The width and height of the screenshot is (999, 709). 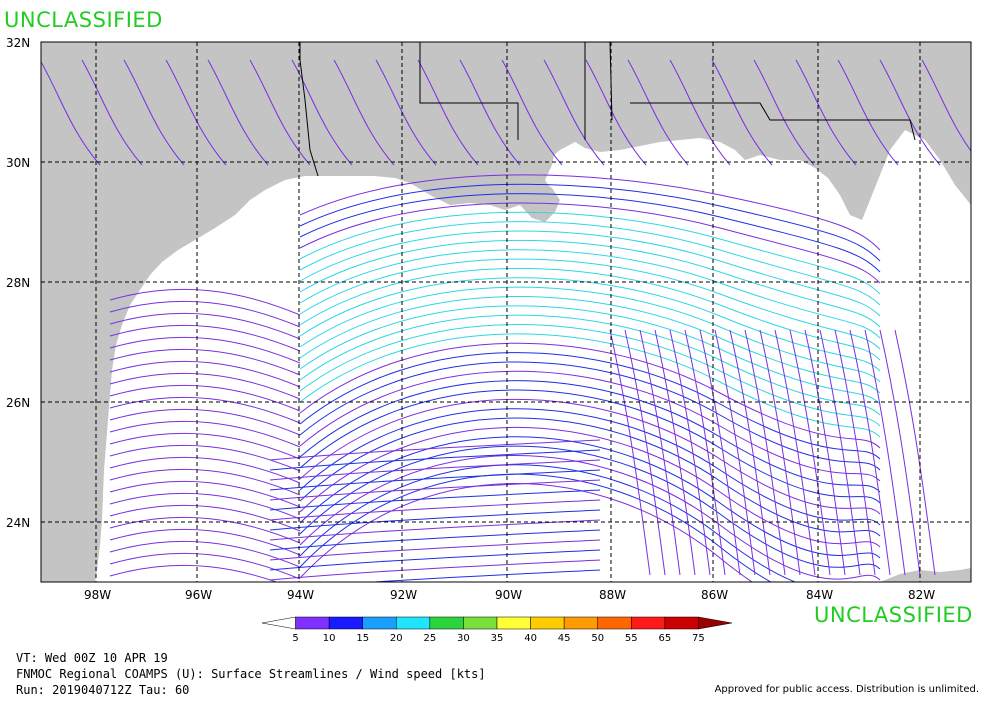 What do you see at coordinates (92, 658) in the screenshot?
I see `valid-time-caption: VT: Wed 00Z 10 APR 19` at bounding box center [92, 658].